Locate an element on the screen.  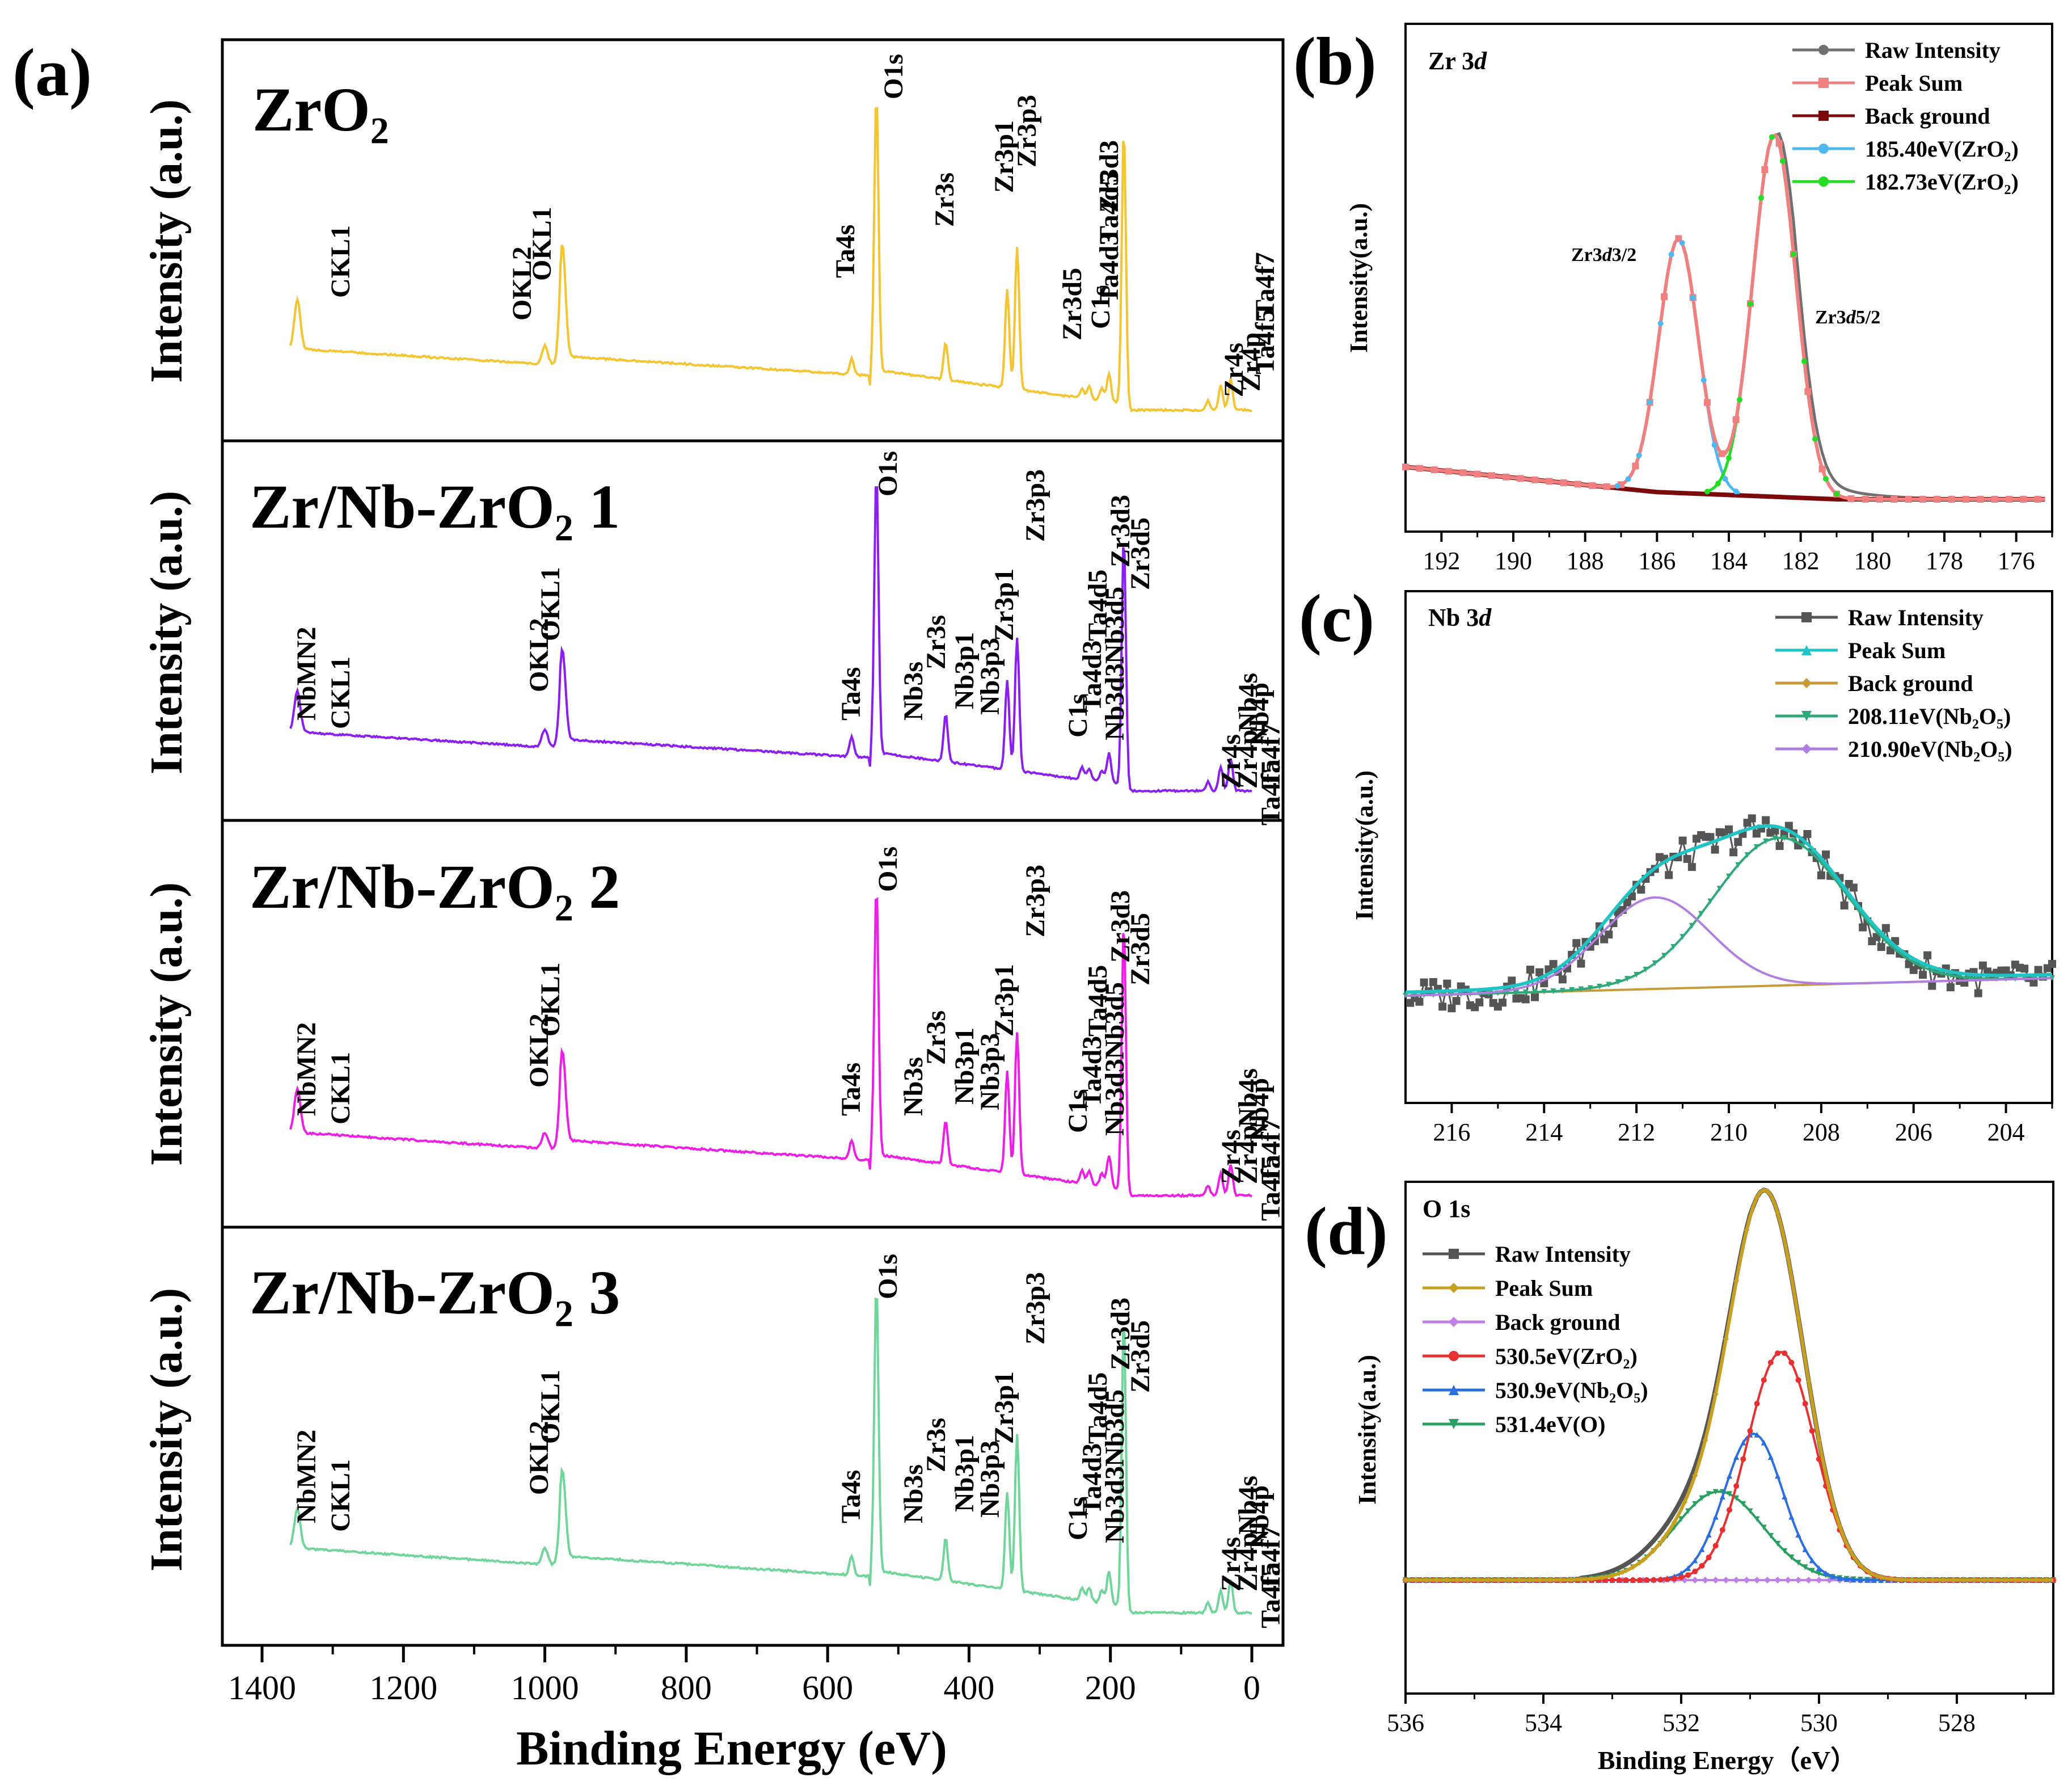
a3-peak-label: NbMN2 is located at coordinates (307, 1069).